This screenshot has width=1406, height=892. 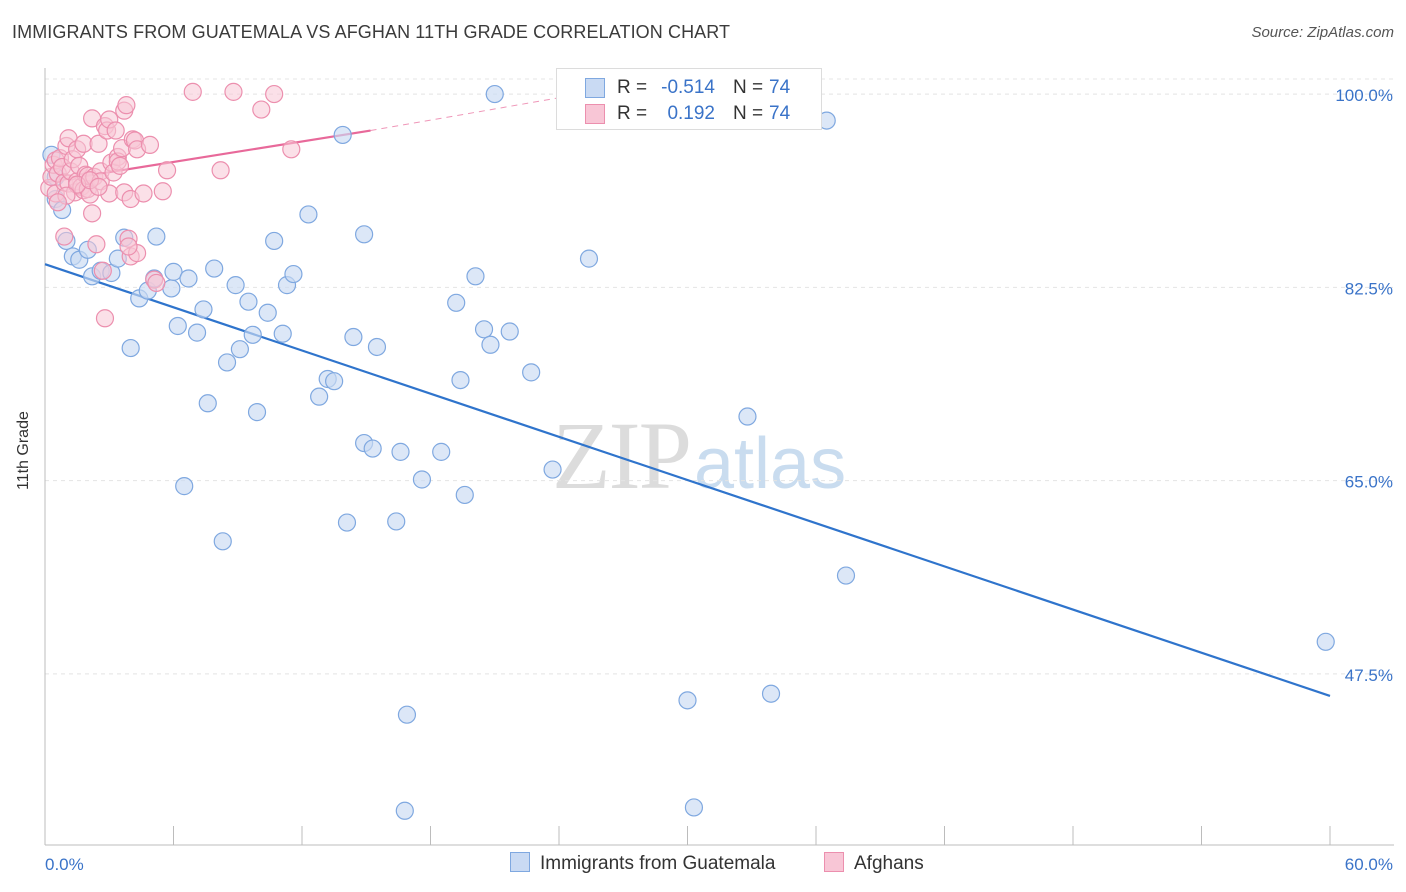 I want to click on legend-swatch-guatemala, so click(x=595, y=88).